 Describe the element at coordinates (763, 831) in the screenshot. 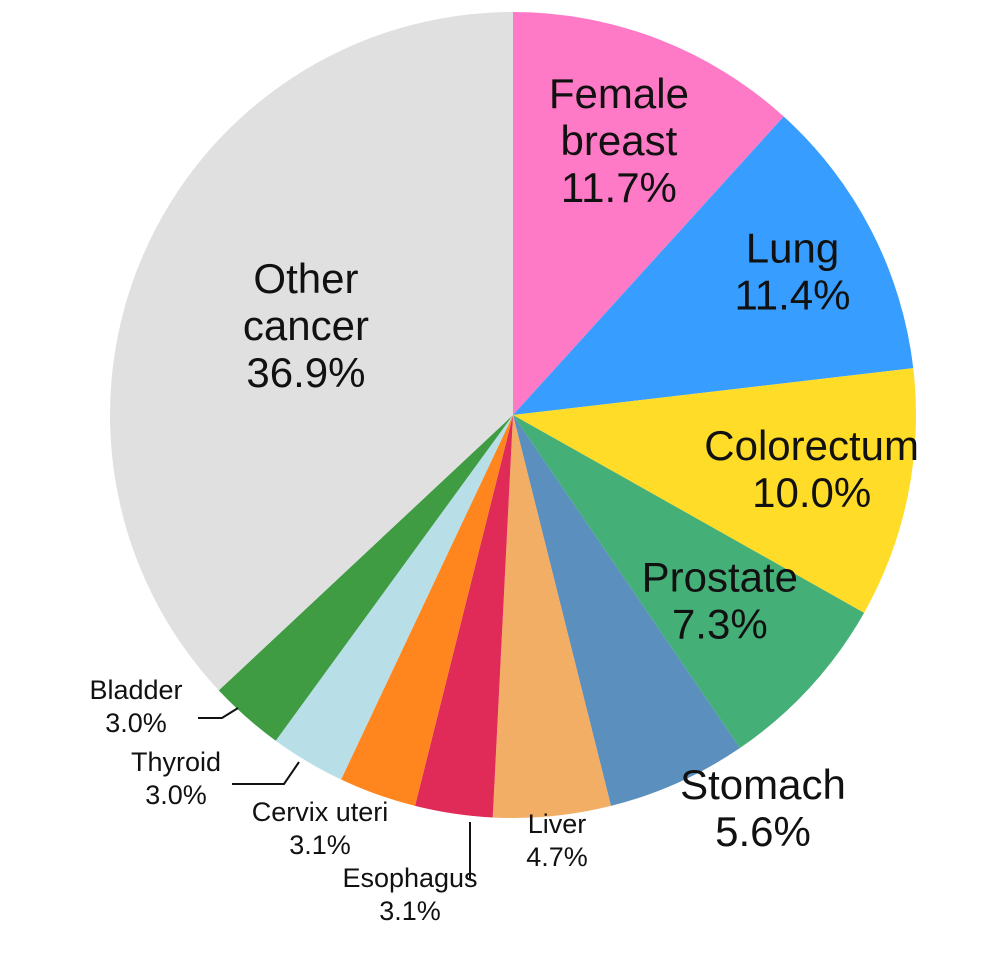

I see `label-value-stomach: 5.6%` at that location.